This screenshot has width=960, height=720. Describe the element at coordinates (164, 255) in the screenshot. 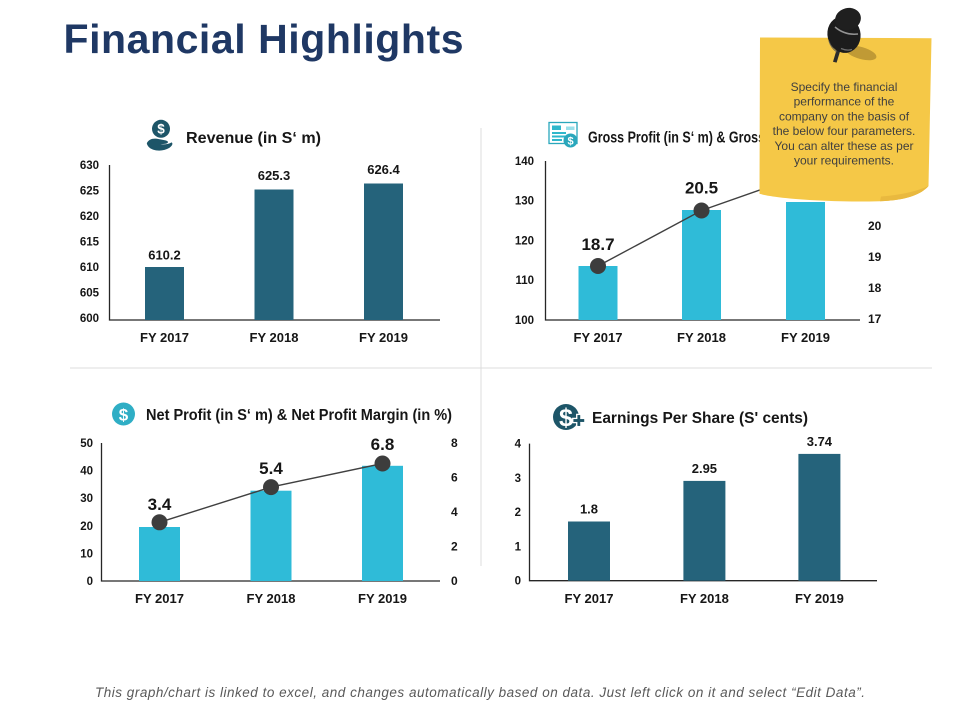

I see `svg-text: 610.2` at that location.